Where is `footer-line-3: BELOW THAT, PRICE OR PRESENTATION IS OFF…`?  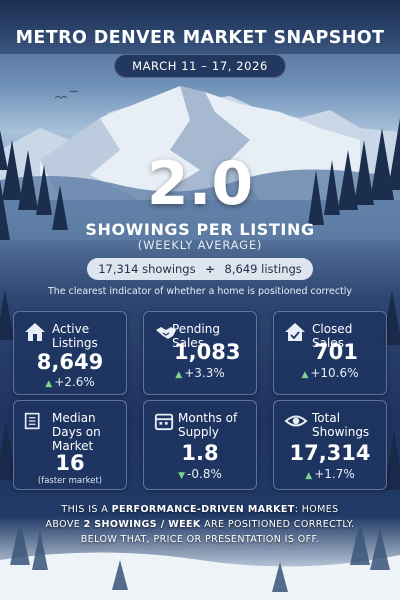 footer-line-3: BELOW THAT, PRICE OR PRESENTATION IS OFF… is located at coordinates (200, 539).